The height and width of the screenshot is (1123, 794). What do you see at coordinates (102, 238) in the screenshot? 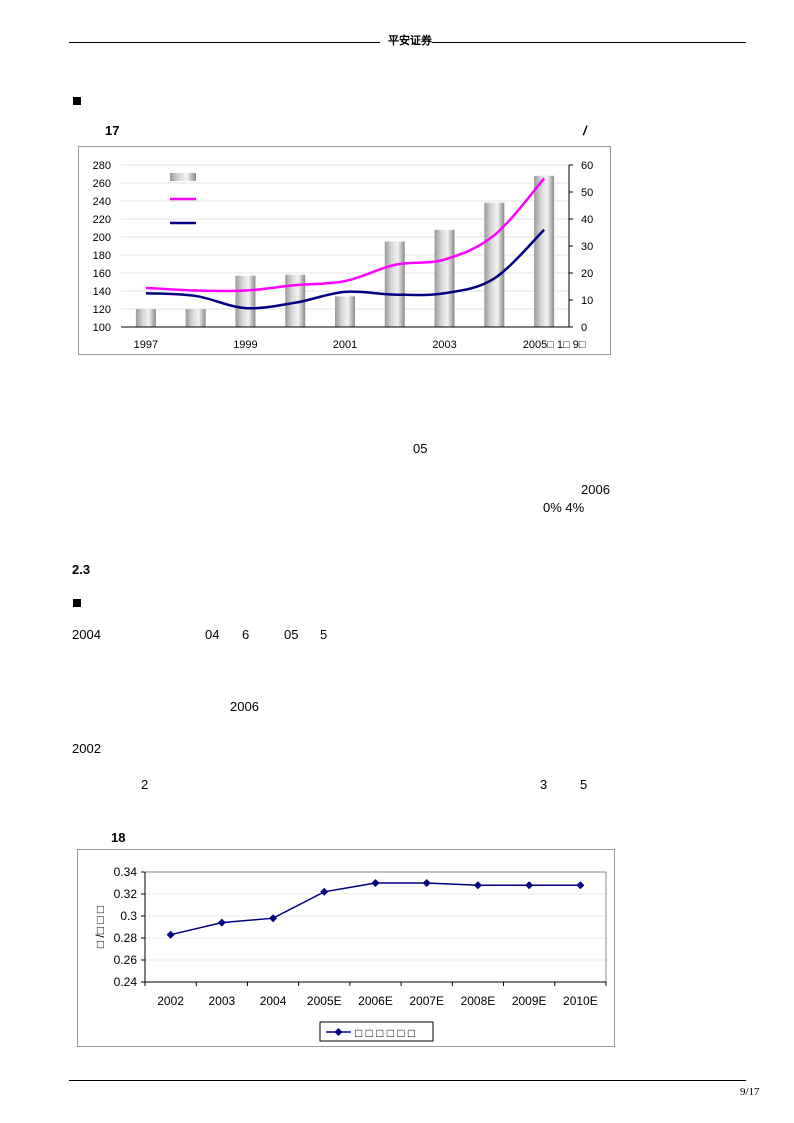
I see `y-left-tick-label: 200` at bounding box center [102, 238].